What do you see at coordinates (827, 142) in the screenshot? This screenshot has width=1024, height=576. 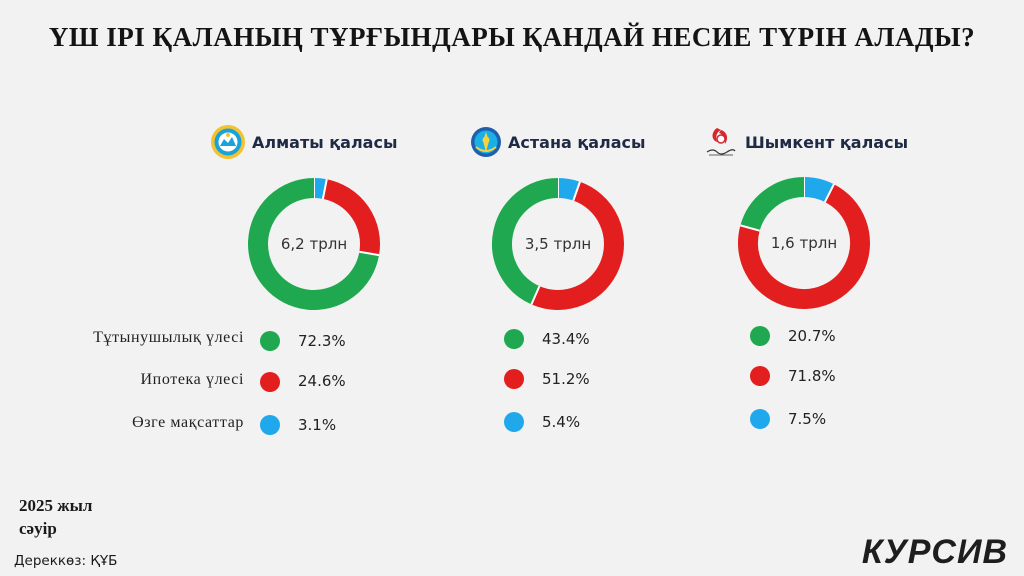 I see `city-name-shymkent: Шымкент қаласы` at bounding box center [827, 142].